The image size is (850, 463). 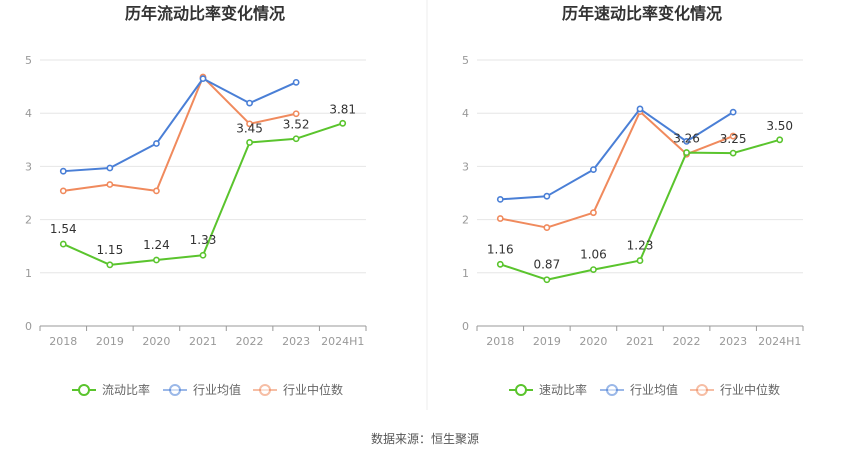 What do you see at coordinates (109, 250) in the screenshot?
I see `data-label: 1.15` at bounding box center [109, 250].